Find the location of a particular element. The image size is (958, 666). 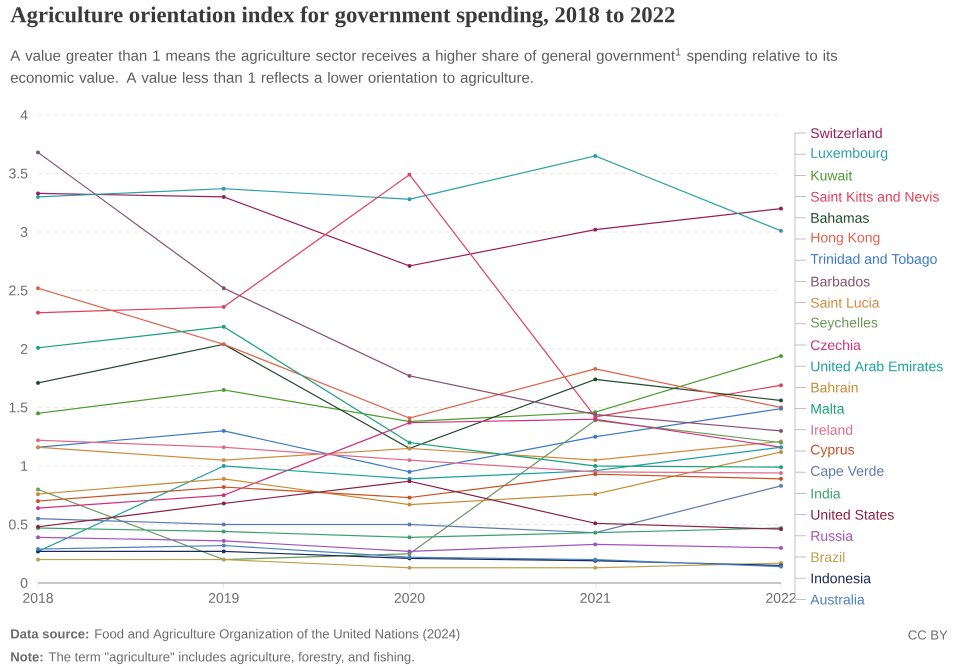

text: Bahrain is located at coordinates (834, 387).